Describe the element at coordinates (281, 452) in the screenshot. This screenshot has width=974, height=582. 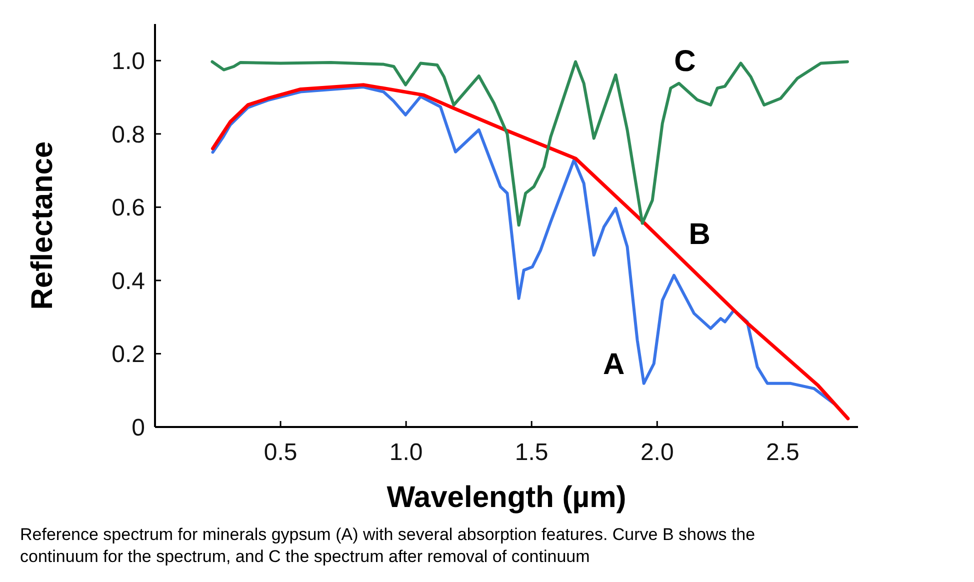
I see `x-tick-label: 0.5` at that location.